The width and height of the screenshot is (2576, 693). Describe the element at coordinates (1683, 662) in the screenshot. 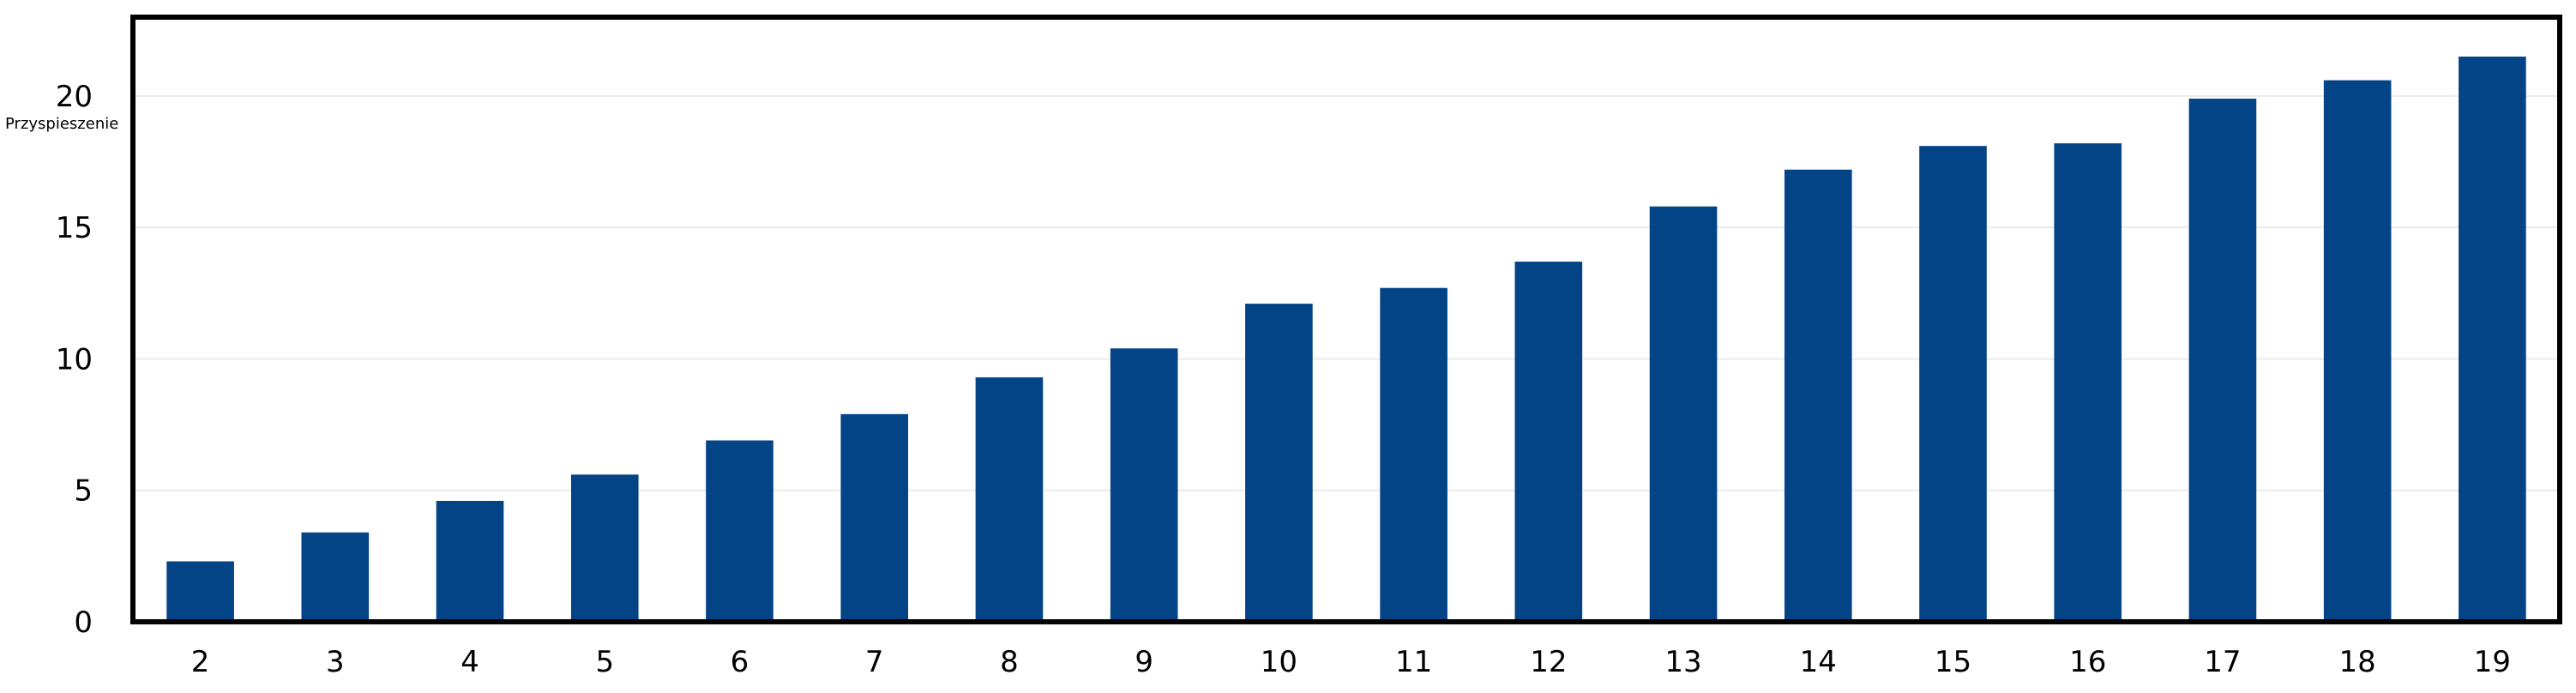

I see `x-tick-label: 13` at that location.